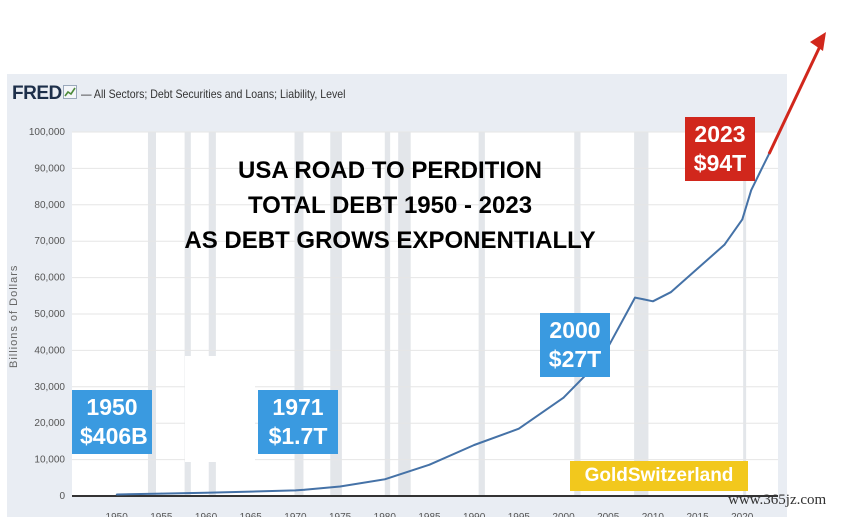 This screenshot has width=841, height=517. I want to click on x-tick-label: 1965, so click(251, 514).